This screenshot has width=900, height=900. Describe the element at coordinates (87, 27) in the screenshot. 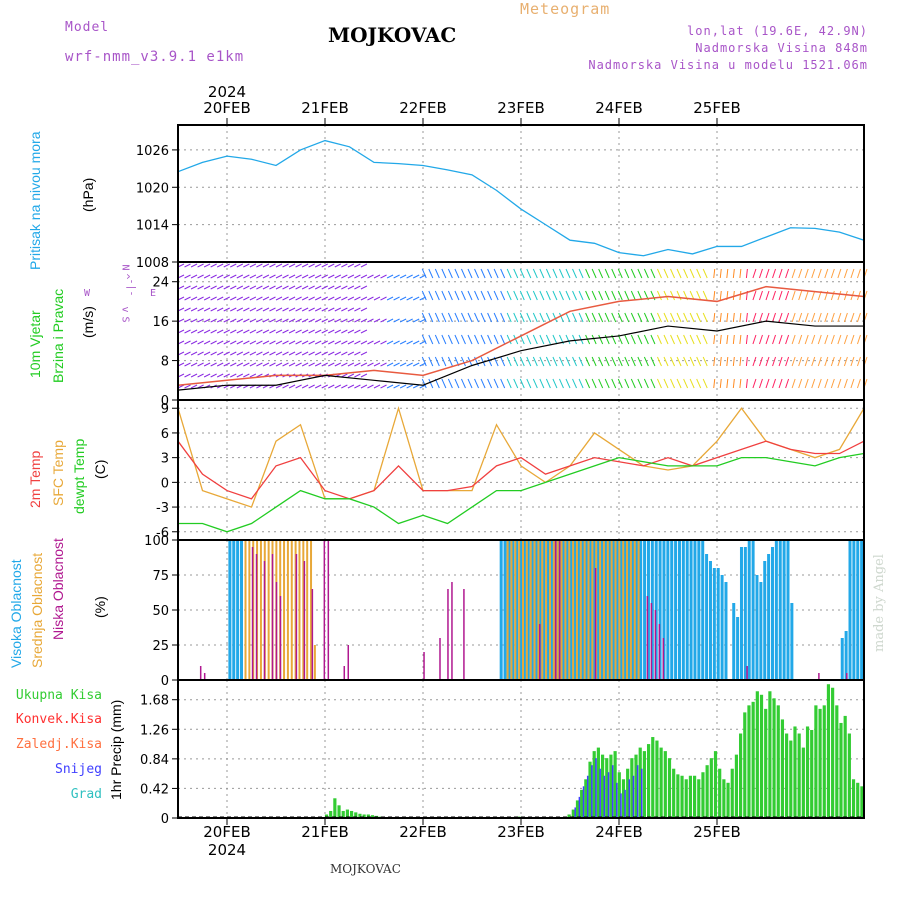

I see `model-label: Model` at that location.